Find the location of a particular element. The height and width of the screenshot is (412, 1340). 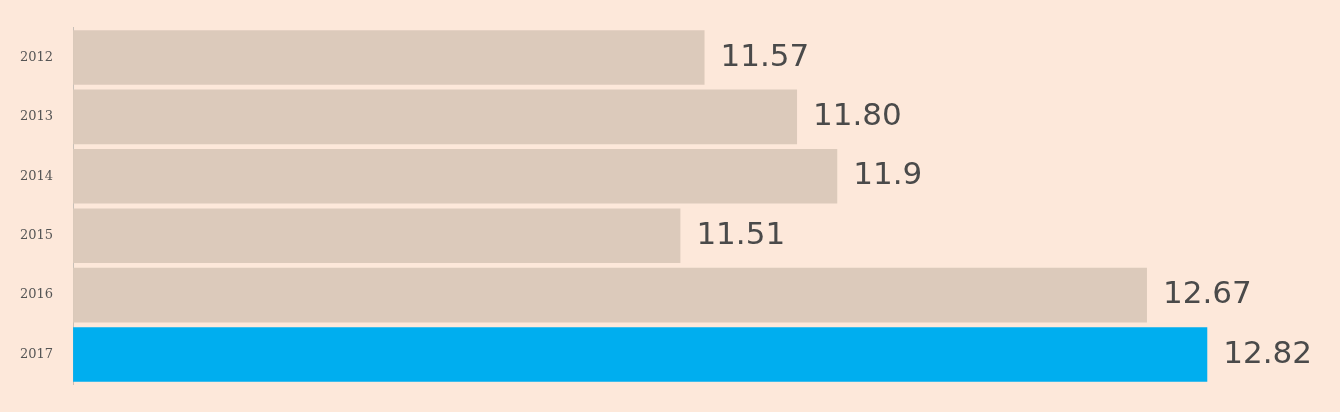

data-label: 11.57 is located at coordinates (765, 54).